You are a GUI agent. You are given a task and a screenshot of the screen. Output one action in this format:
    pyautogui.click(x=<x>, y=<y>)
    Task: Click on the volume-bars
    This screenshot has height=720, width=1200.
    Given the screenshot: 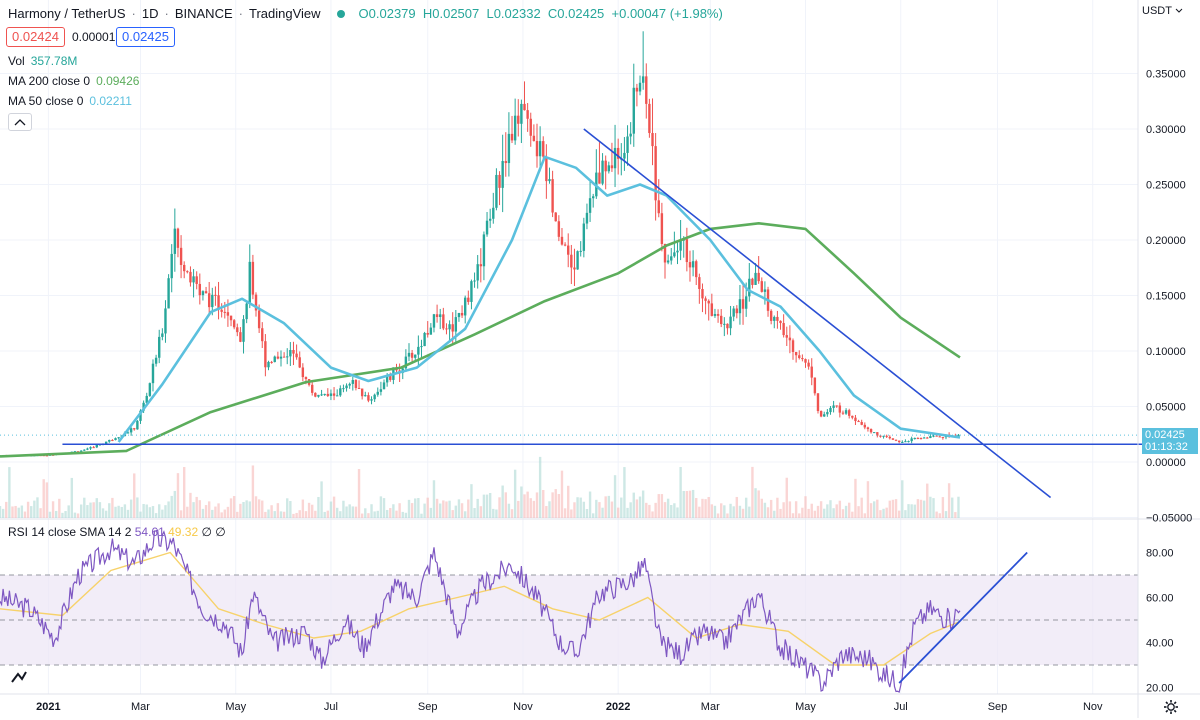 What is the action you would take?
    pyautogui.click(x=480, y=487)
    